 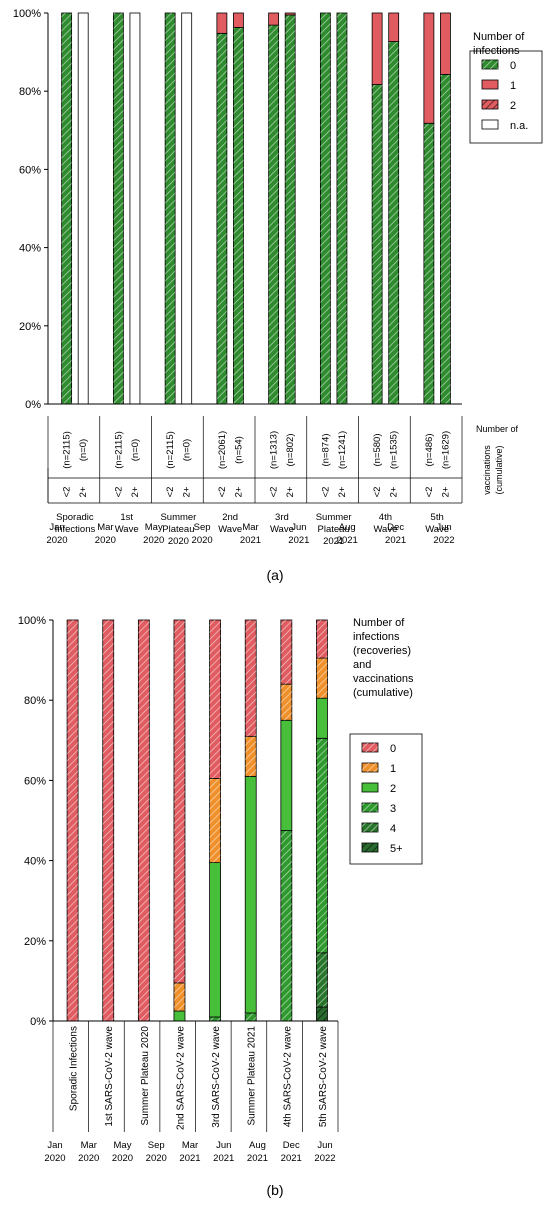 What do you see at coordinates (290, 449) in the screenshot?
I see `n-label: (n=802)` at bounding box center [290, 449].